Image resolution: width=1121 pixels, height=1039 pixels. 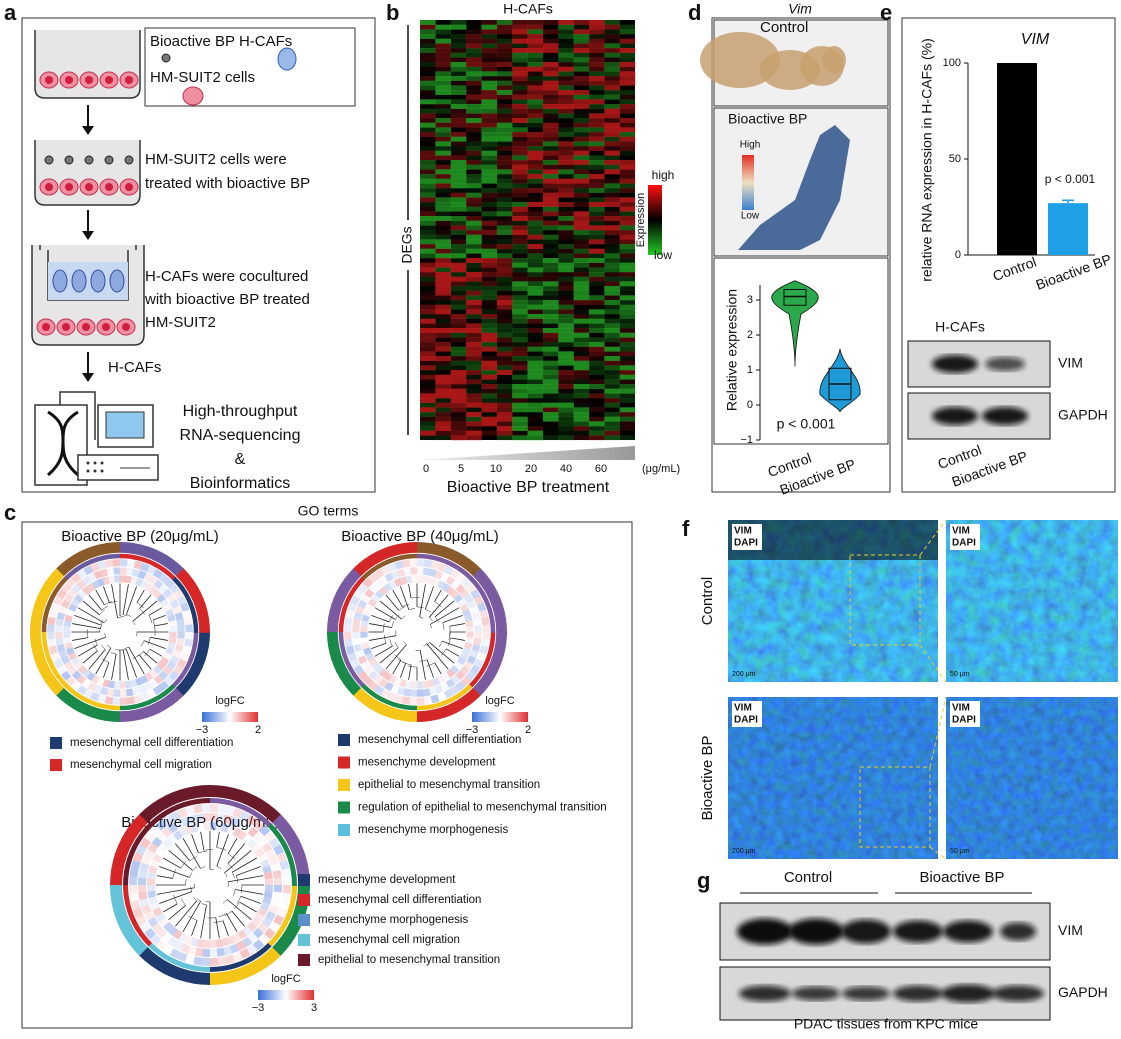 I want to click on violin, so click(x=795, y=323).